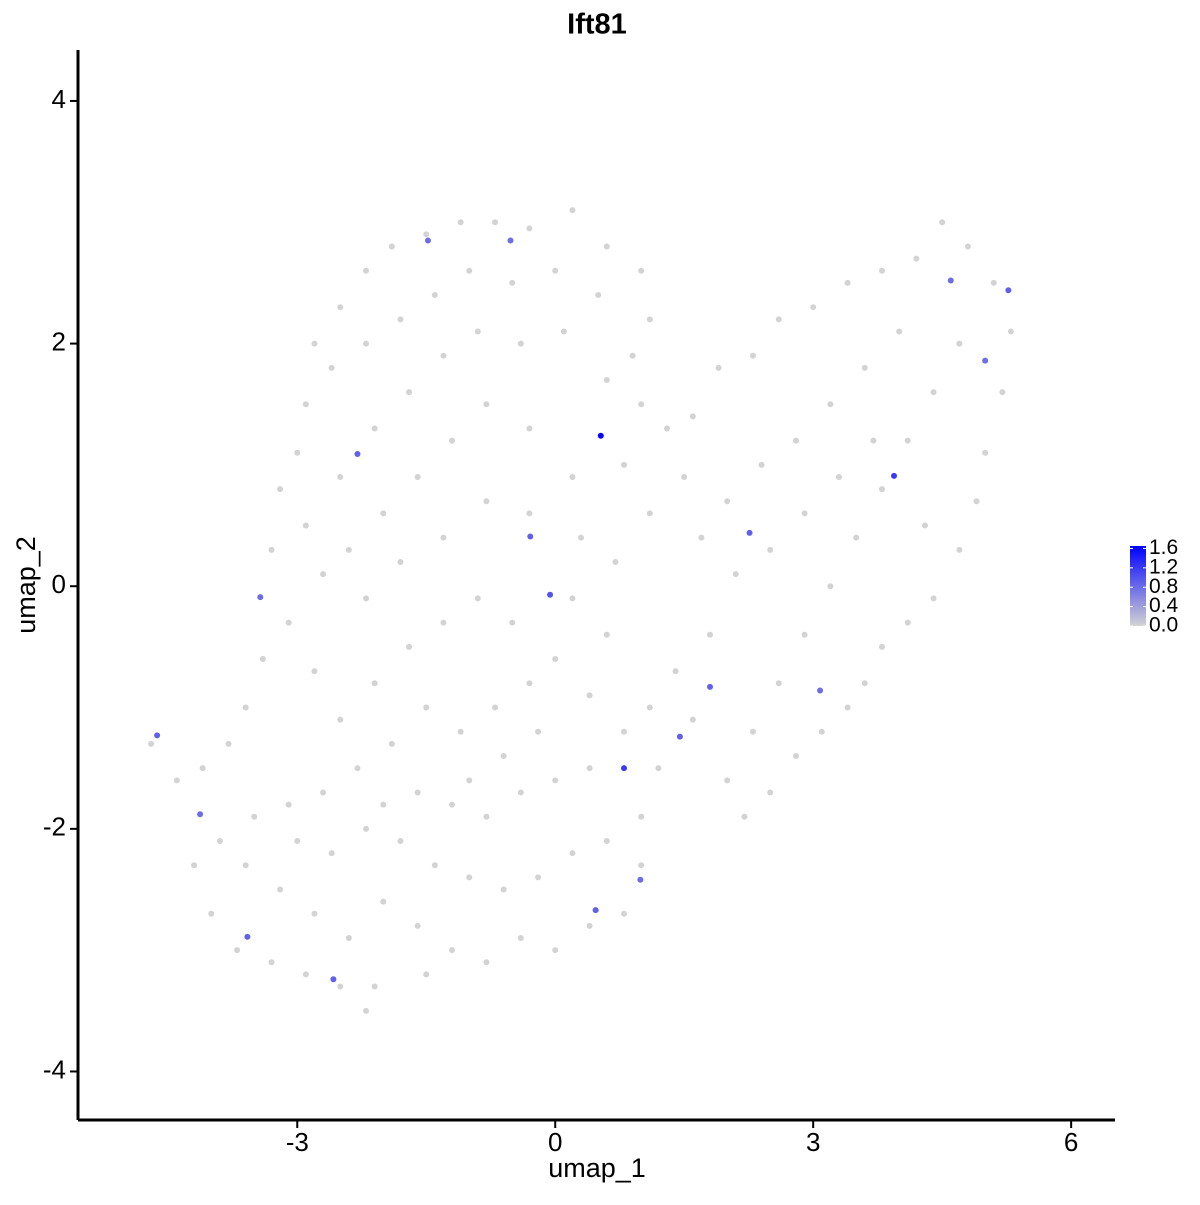  I want to click on color-tick-label: 0.8, so click(1163, 586).